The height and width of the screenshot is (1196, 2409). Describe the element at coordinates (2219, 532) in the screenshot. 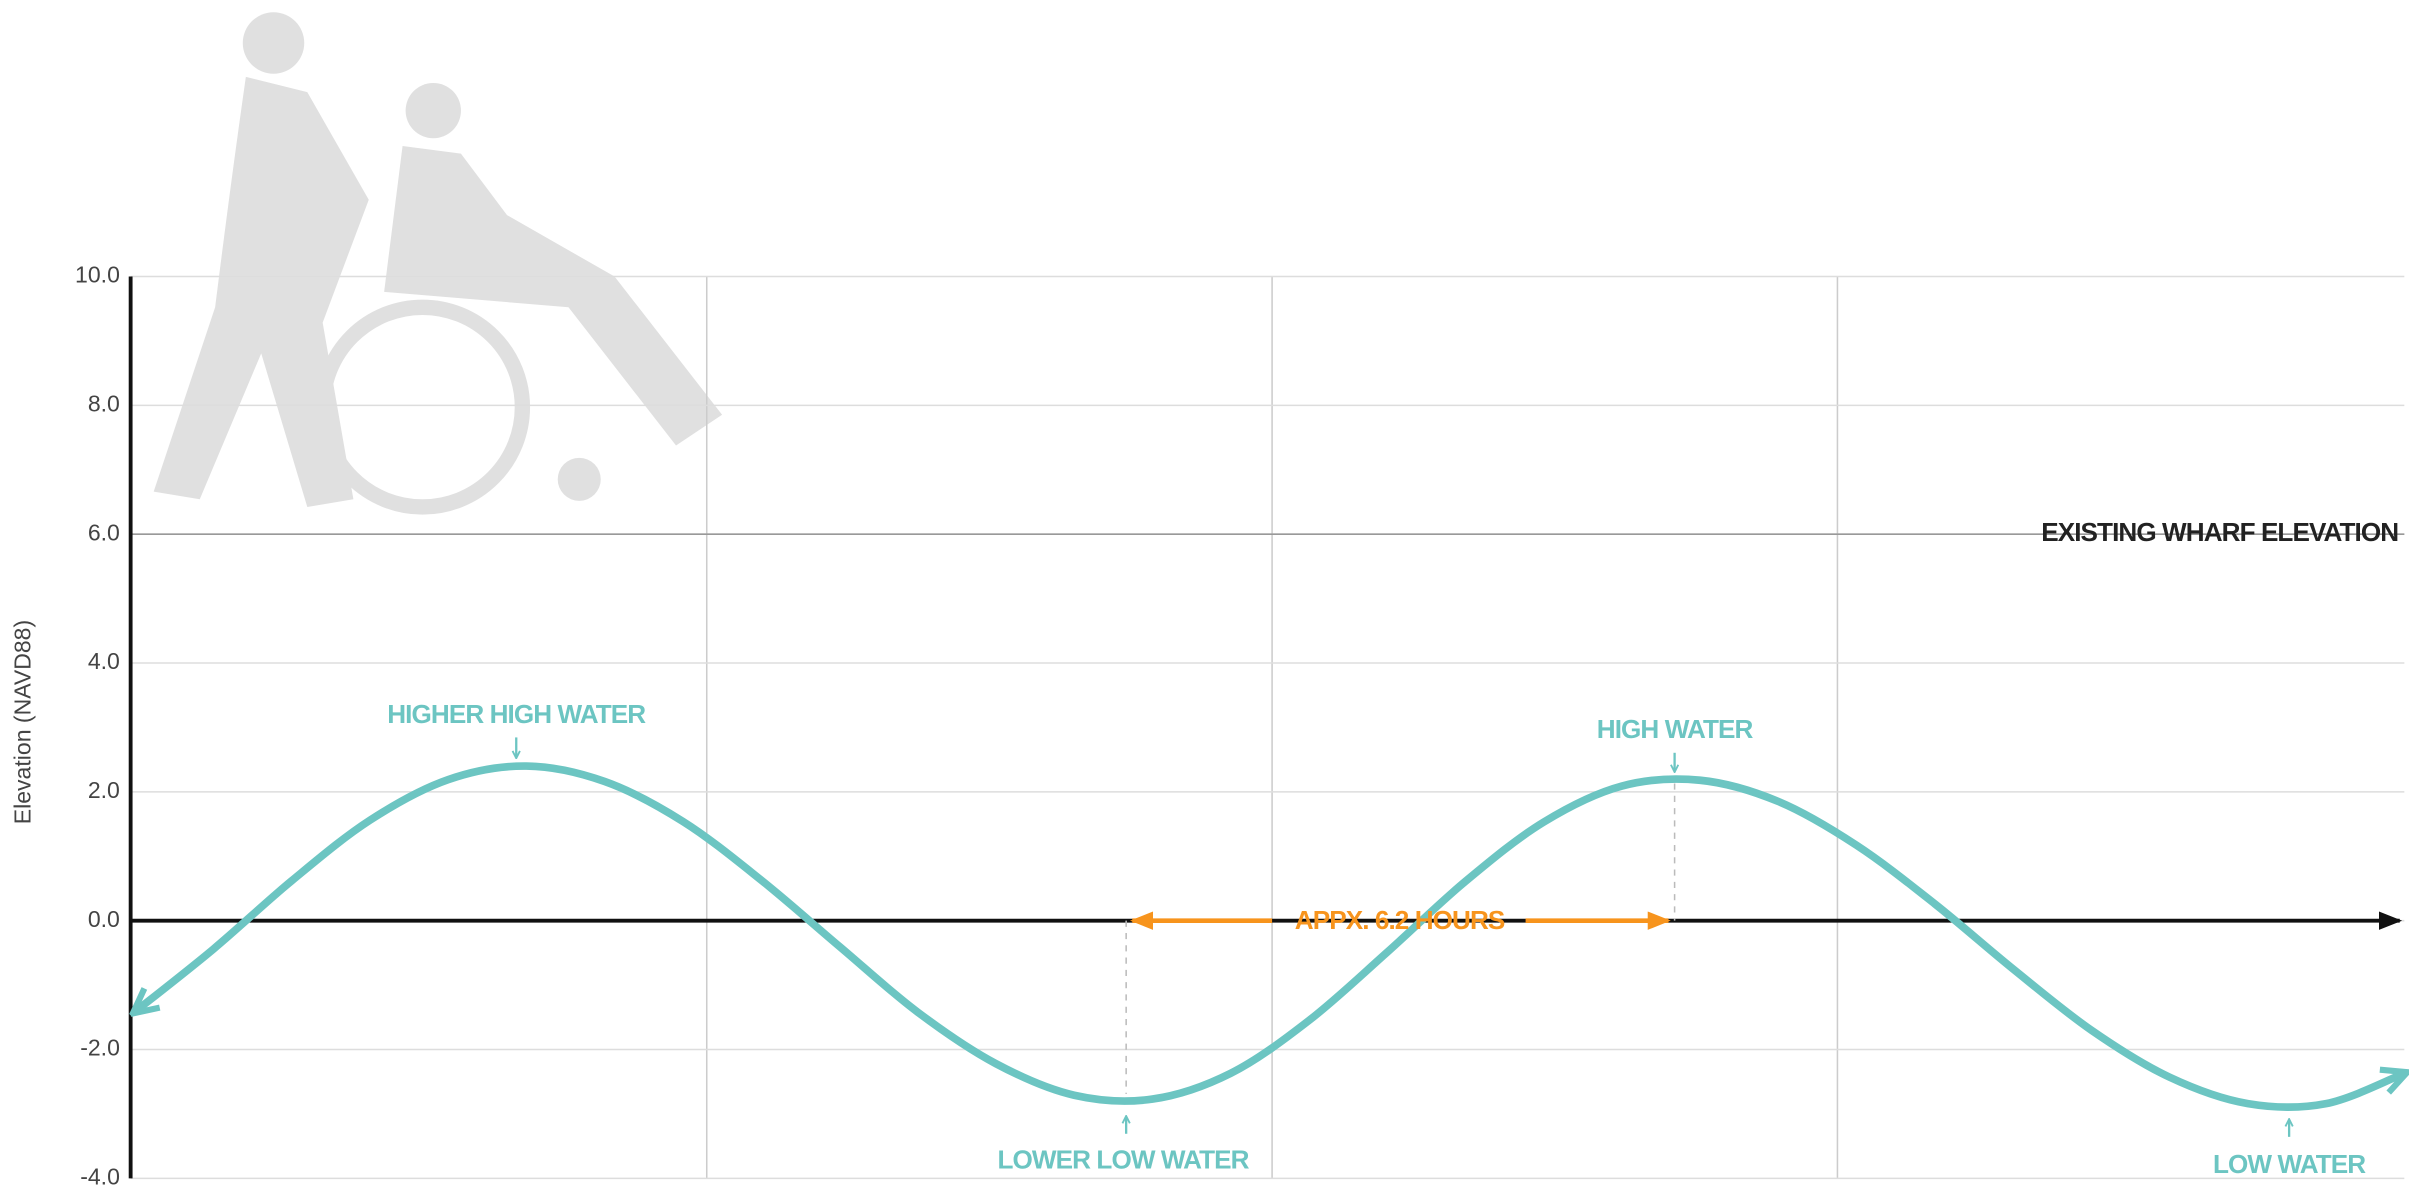

I see `reference-label: EXISTING WHARF ELEVATION` at that location.